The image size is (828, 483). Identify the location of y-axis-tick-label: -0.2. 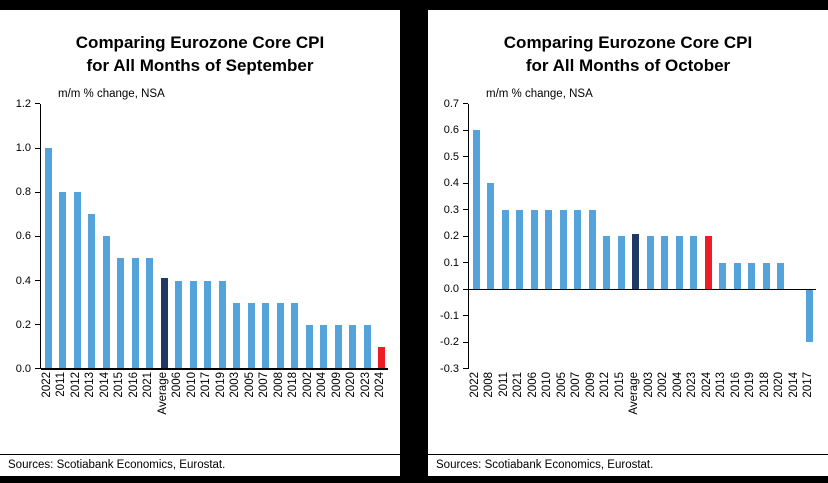
(449, 342).